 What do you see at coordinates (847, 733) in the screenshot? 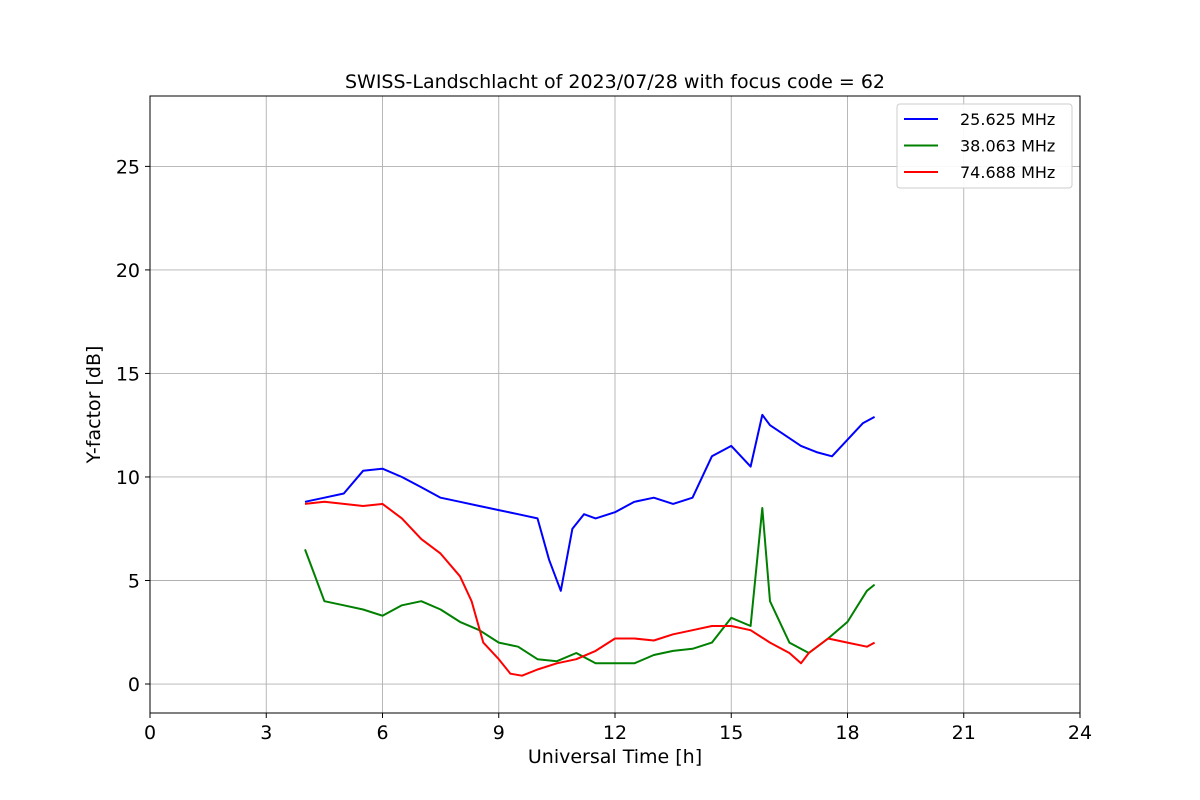
I see `x-tick-label: 18` at bounding box center [847, 733].